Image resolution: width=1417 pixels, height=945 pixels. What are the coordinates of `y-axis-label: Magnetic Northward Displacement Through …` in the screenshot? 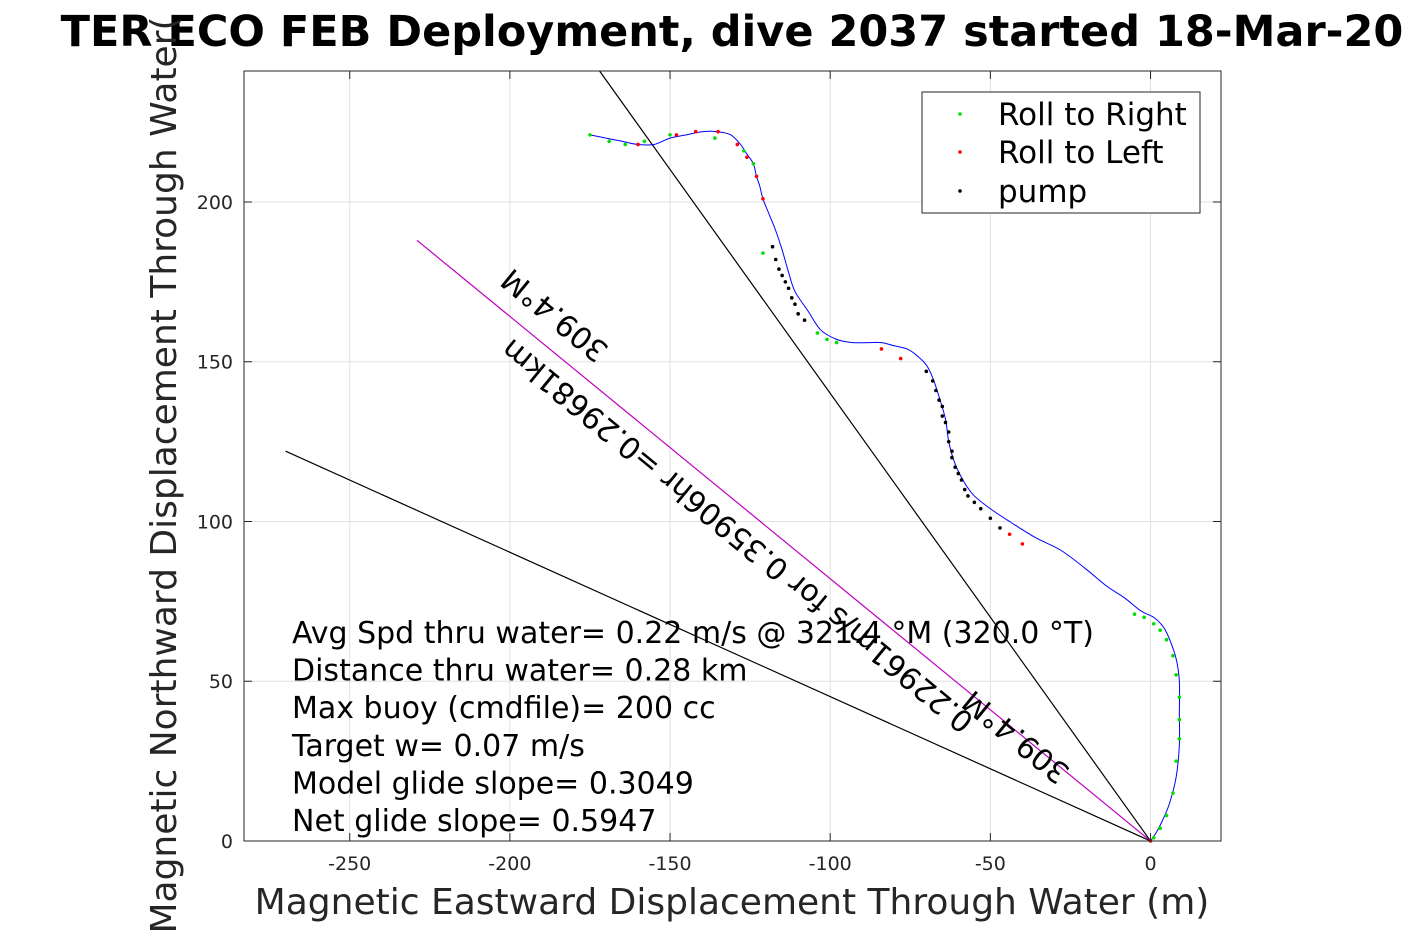 It's located at (164, 474).